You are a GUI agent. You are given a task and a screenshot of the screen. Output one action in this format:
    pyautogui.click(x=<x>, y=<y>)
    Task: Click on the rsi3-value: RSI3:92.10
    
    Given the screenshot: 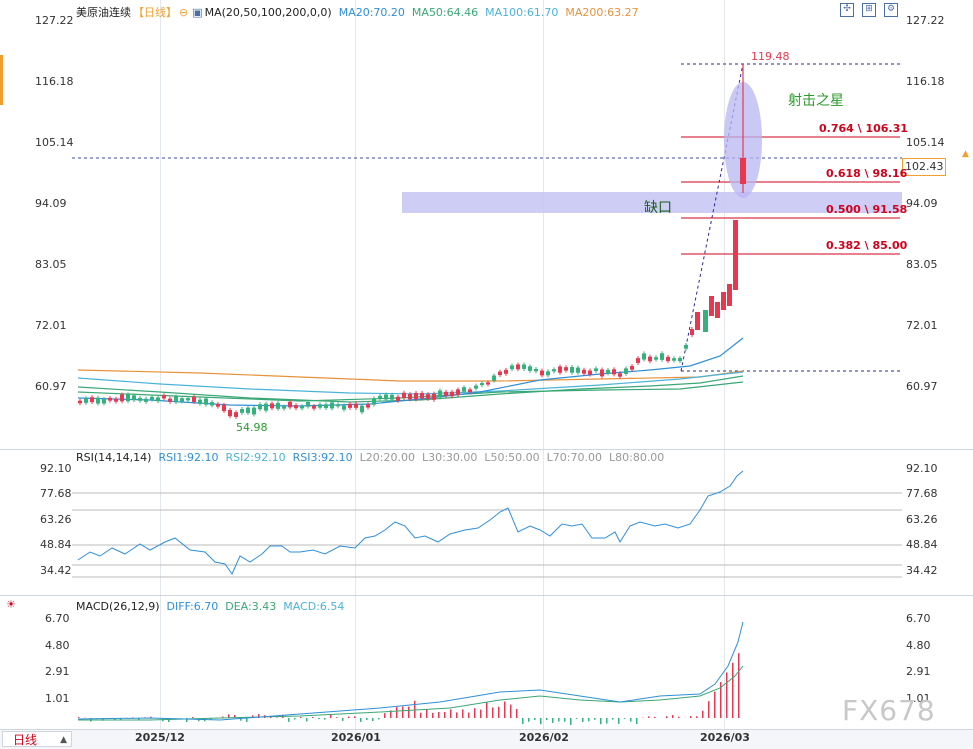 What is the action you would take?
    pyautogui.click(x=323, y=457)
    